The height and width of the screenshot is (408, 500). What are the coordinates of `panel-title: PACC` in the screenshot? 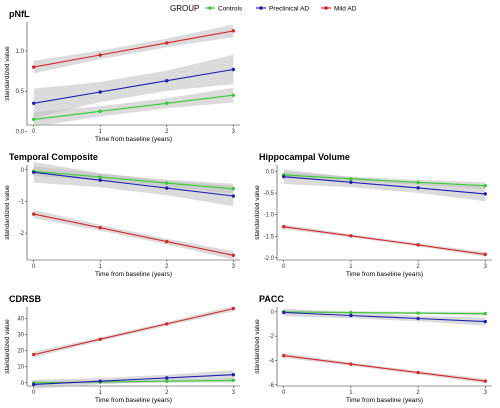 It's located at (271, 299).